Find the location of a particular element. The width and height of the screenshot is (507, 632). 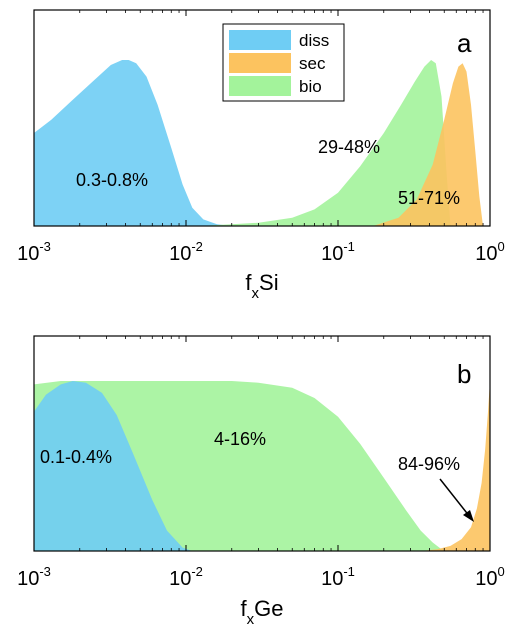

legend: diss sec bio is located at coordinates (283, 62).